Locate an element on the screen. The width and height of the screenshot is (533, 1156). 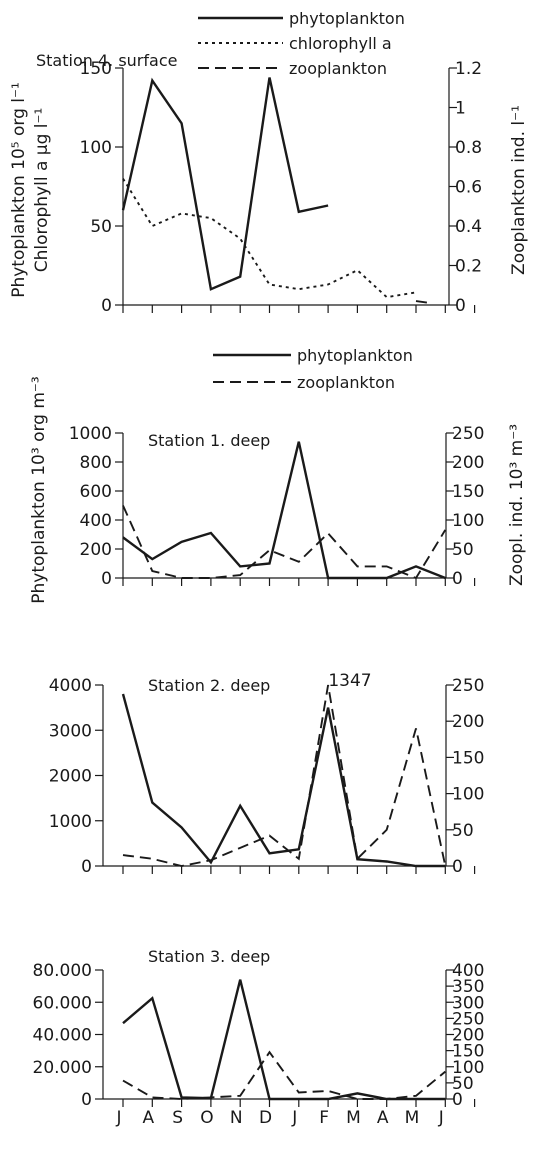
panel1-left-tick-label: 0 is located at coordinates (106, 306).